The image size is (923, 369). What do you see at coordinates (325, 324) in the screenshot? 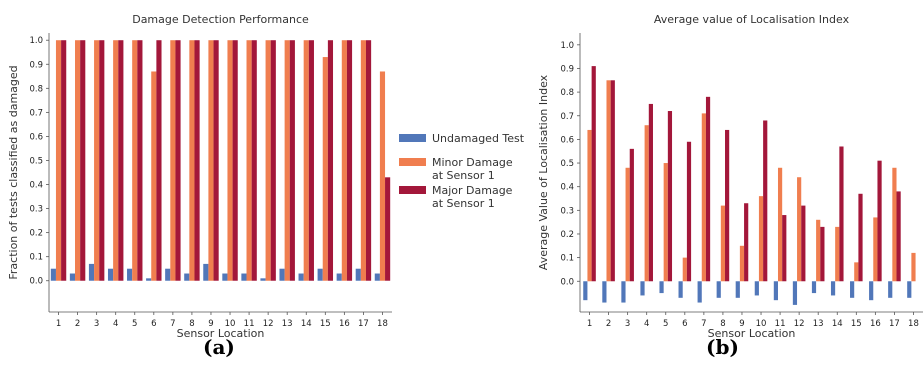
I see `x-tick-label: 15` at bounding box center [325, 324].